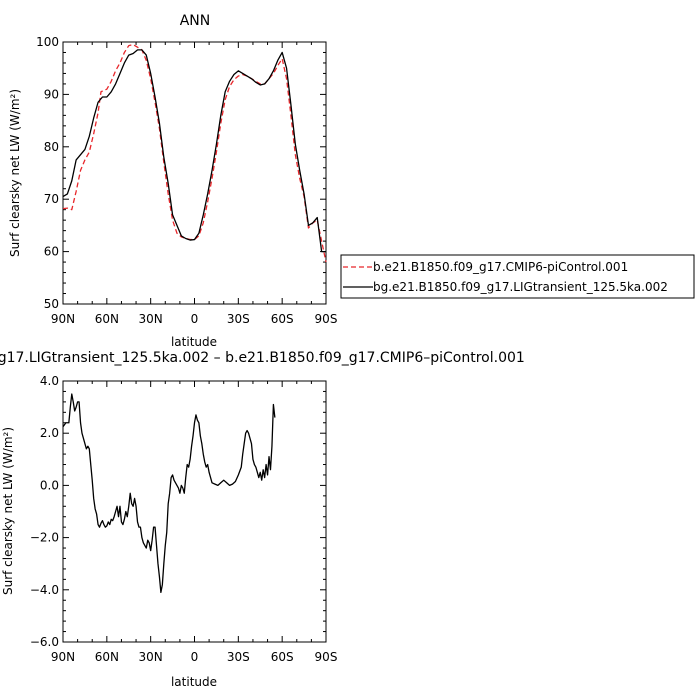  I want to click on top-x-tick-label: 30S, so click(238, 319).